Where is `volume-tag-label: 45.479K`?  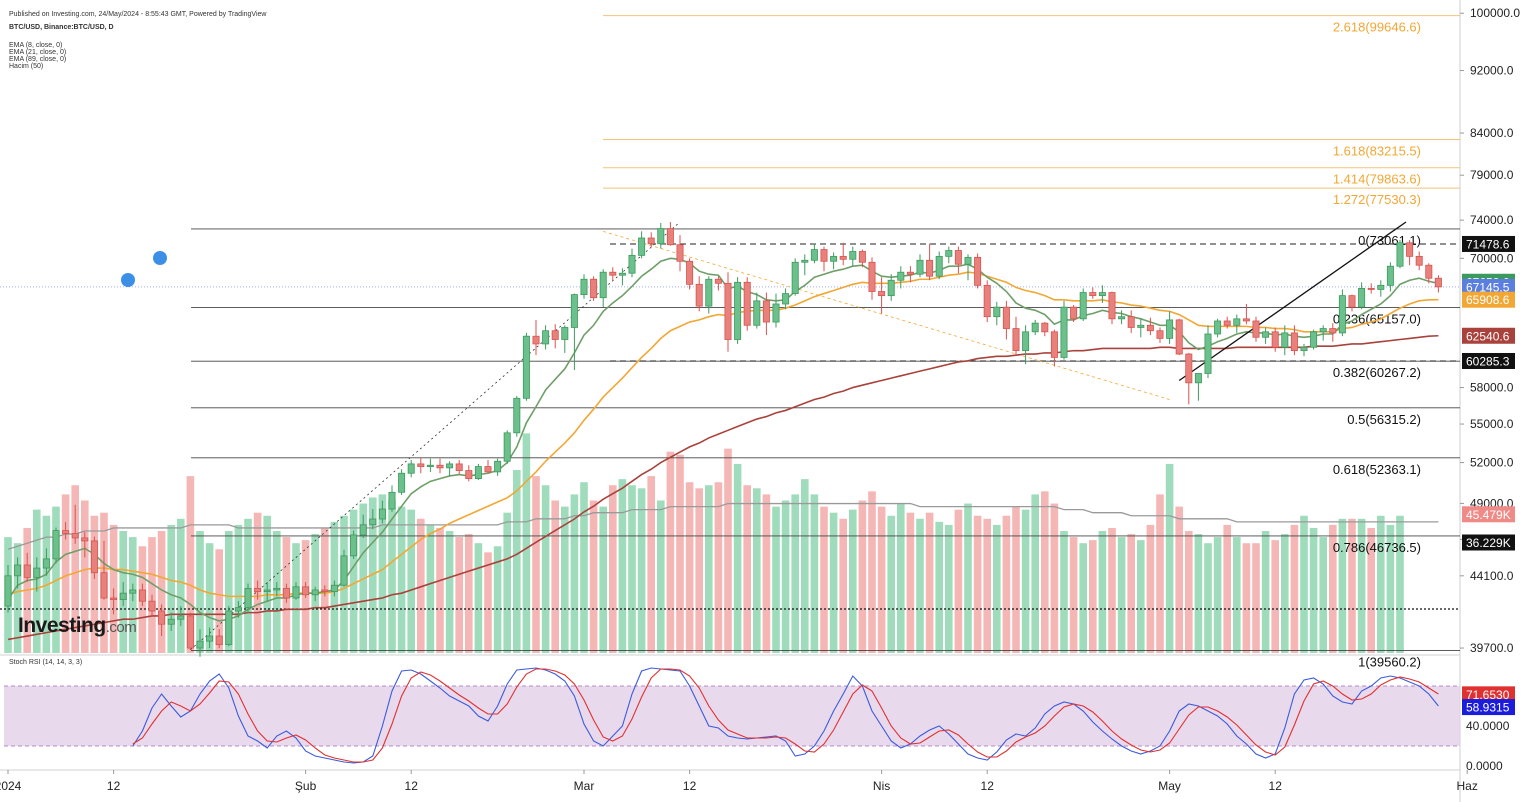
volume-tag-label: 45.479K is located at coordinates (1488, 515).